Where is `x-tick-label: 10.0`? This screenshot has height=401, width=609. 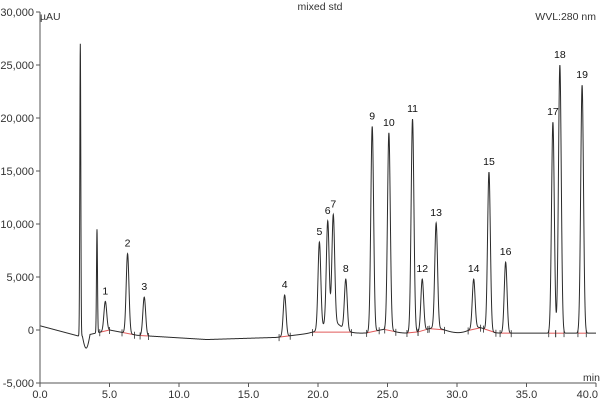
x-tick-label: 10.0 is located at coordinates (178, 395).